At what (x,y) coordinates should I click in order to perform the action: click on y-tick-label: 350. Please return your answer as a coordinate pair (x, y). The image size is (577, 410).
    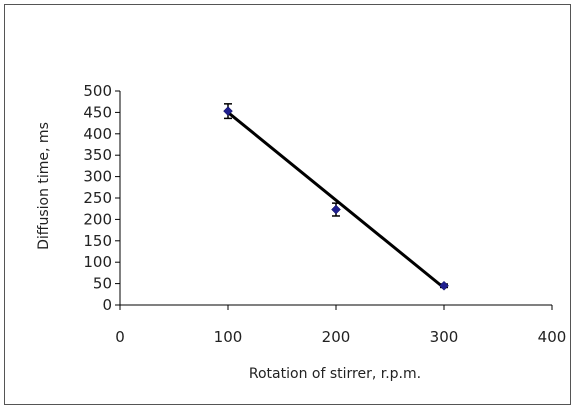
    Looking at the image, I should click on (97, 155).